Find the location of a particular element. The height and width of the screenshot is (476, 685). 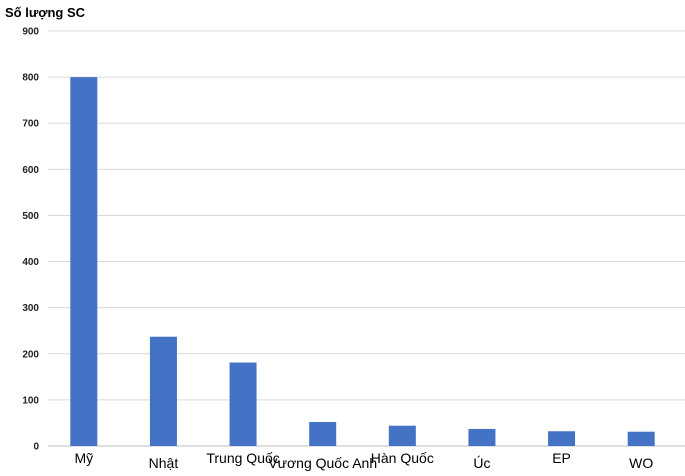

y-tick-label: 600 is located at coordinates (30, 170).